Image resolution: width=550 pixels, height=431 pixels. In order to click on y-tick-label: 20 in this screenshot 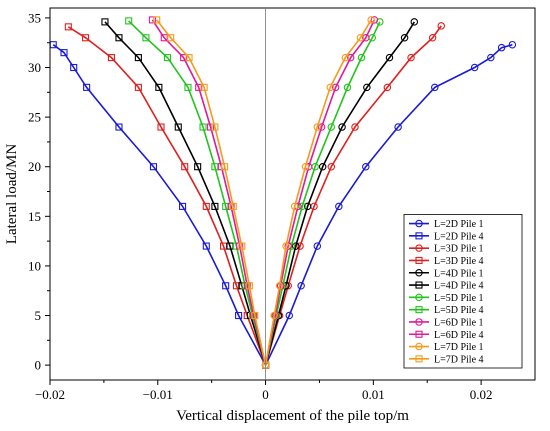, I will do `click(34, 166)`.